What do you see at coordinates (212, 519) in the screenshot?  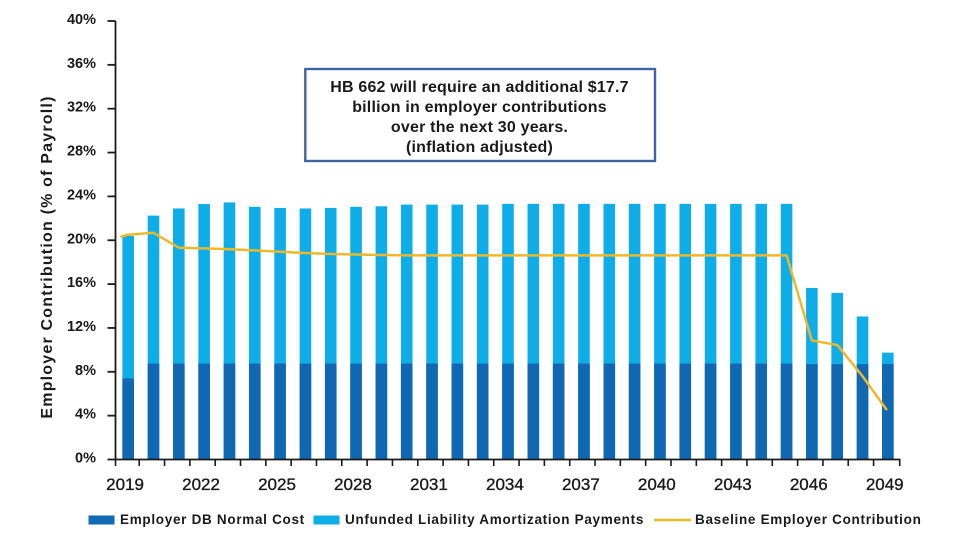 I see `svg-text: Employer DB Normal Cost` at bounding box center [212, 519].